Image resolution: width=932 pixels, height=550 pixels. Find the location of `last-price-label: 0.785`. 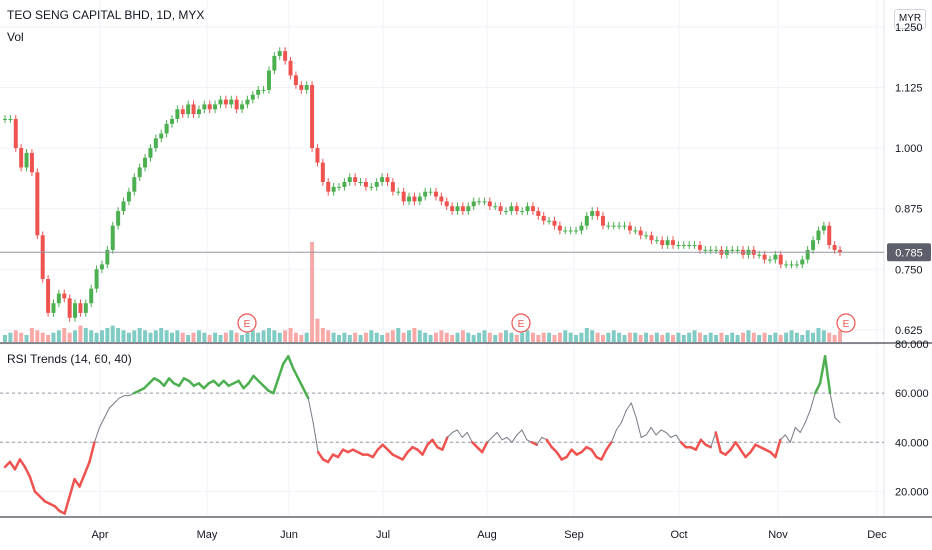

last-price-label: 0.785 is located at coordinates (909, 253).